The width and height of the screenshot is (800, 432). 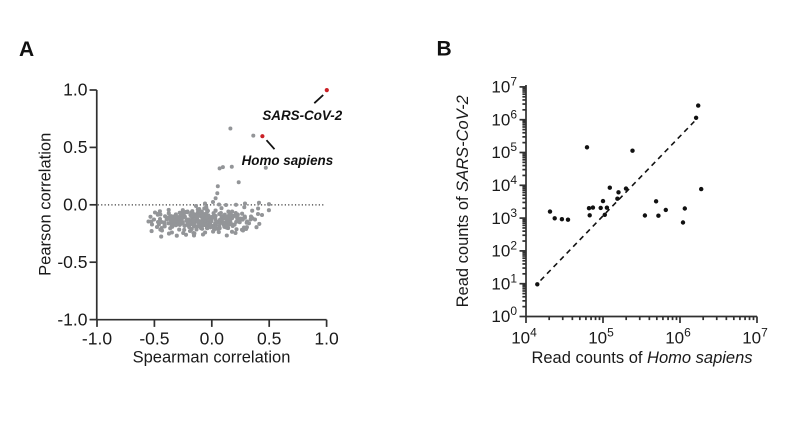 What do you see at coordinates (288, 160) in the screenshot?
I see `svg-text: Homo sapiens` at bounding box center [288, 160].